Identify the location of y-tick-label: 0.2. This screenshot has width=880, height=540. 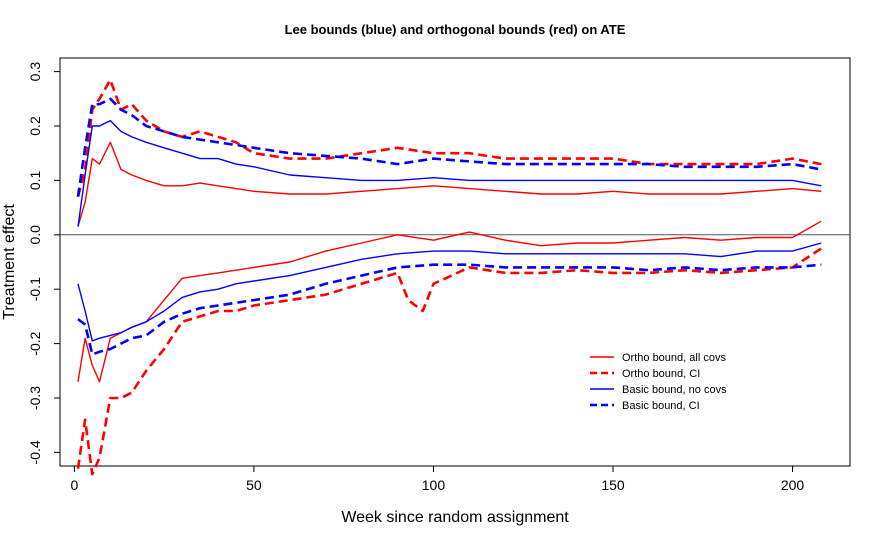
(35, 126).